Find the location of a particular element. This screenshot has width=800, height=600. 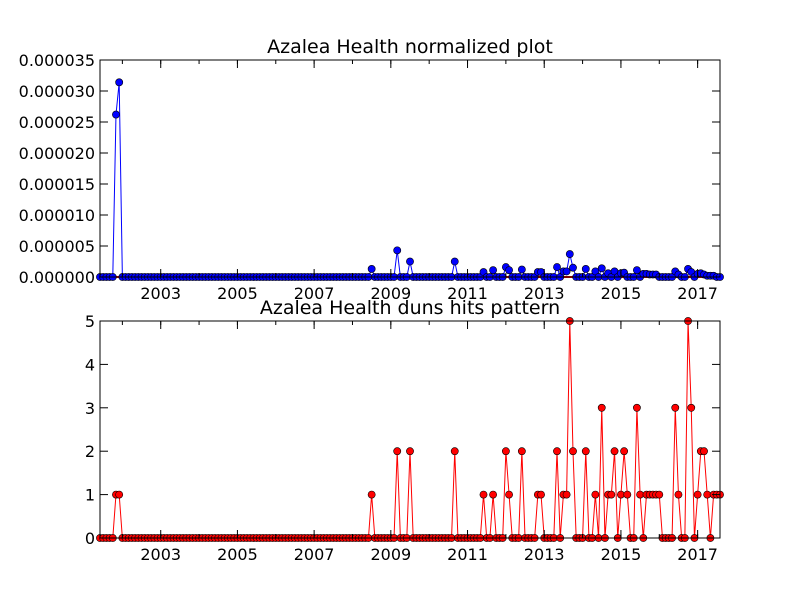

y-tick-label: 1 is located at coordinates (90, 495).